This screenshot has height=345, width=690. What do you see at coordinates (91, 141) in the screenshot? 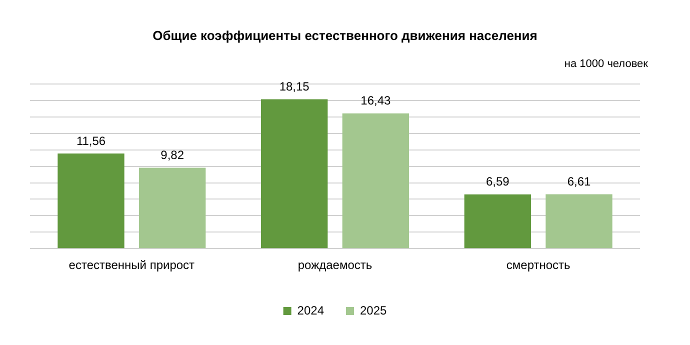
I see `data-label: 11,56` at bounding box center [91, 141].